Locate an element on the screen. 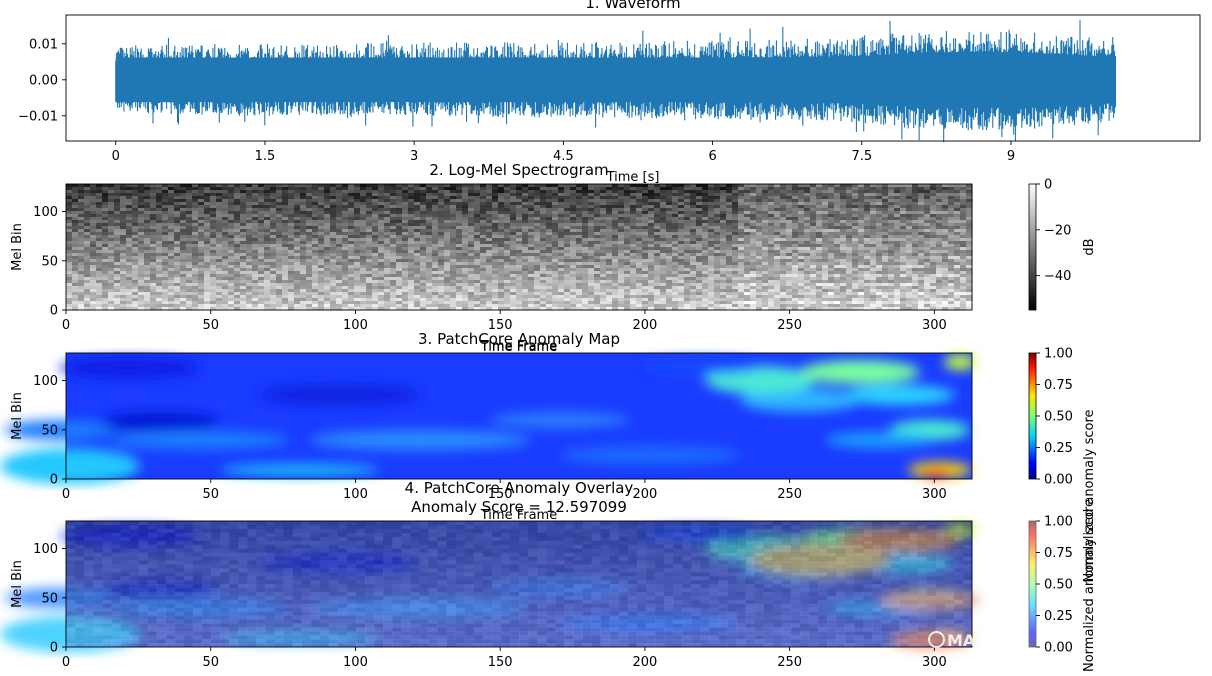  waveform-xtick-label: 0 is located at coordinates (116, 156).